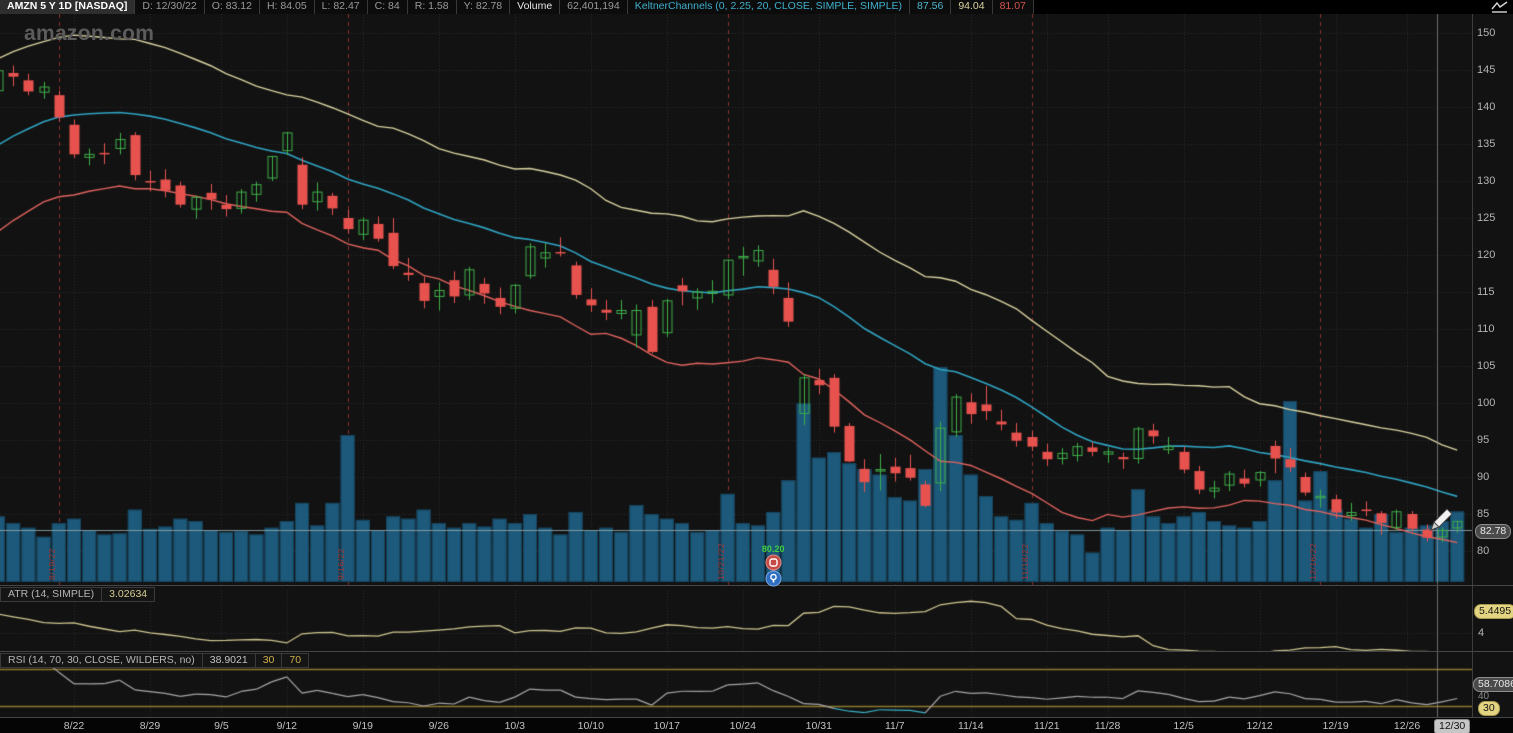 The width and height of the screenshot is (1513, 733). Describe the element at coordinates (1481, 633) in the screenshot. I see `atr-axis-tick: 4` at that location.